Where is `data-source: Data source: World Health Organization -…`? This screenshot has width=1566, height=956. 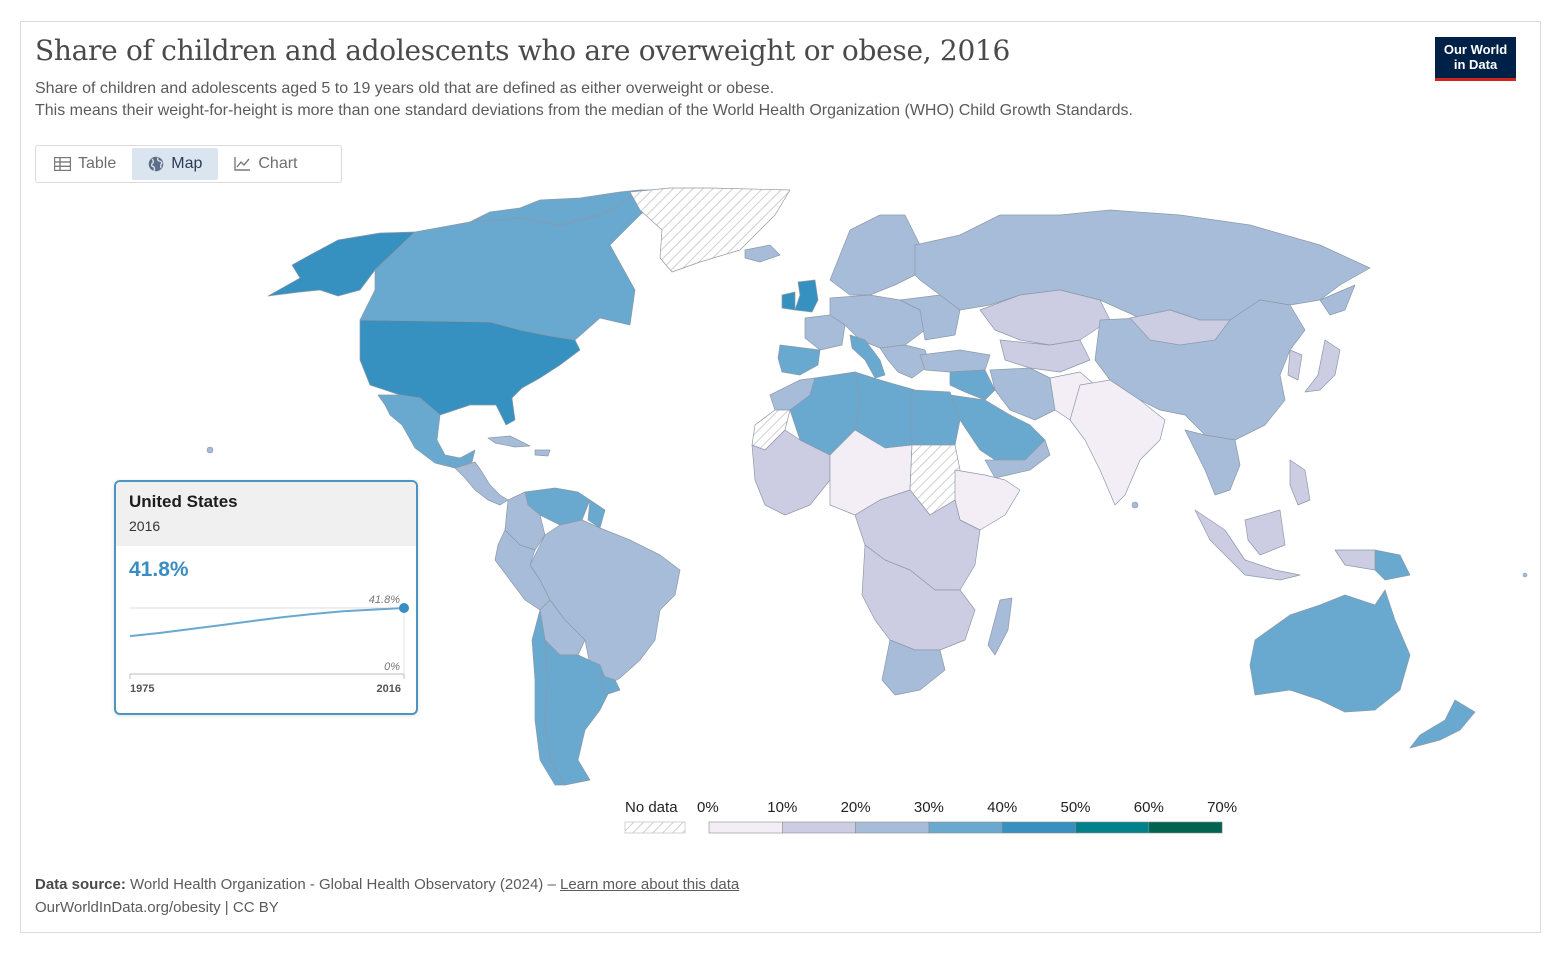
data-source: Data source: World Health Organization -… is located at coordinates (387, 884).